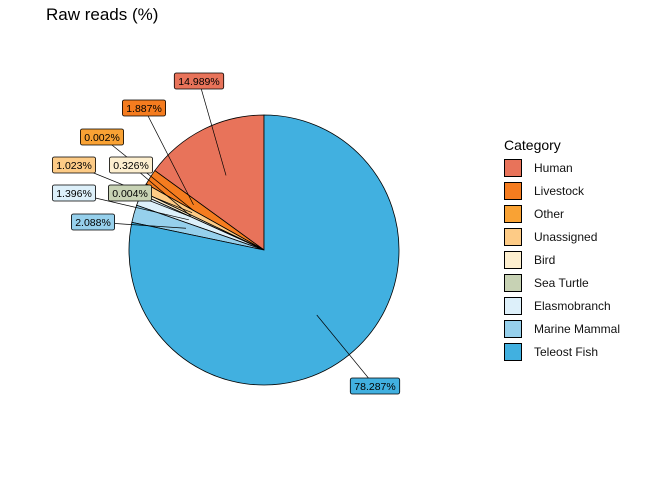 This screenshot has width=672, height=480. I want to click on legend-swatch-livestock, so click(513, 190).